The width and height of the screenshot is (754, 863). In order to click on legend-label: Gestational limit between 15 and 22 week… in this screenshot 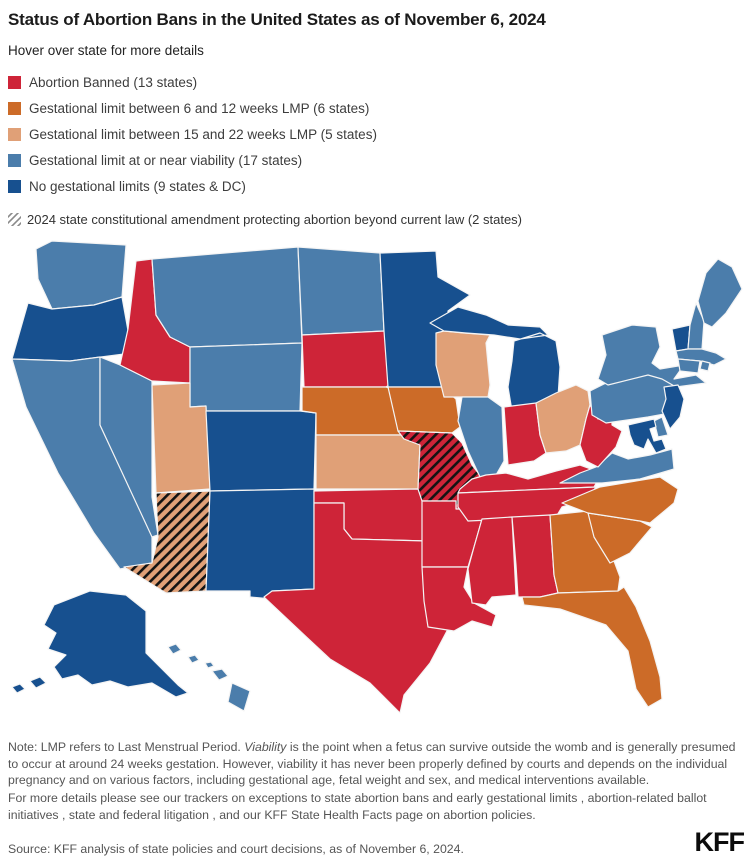, I will do `click(203, 134)`.